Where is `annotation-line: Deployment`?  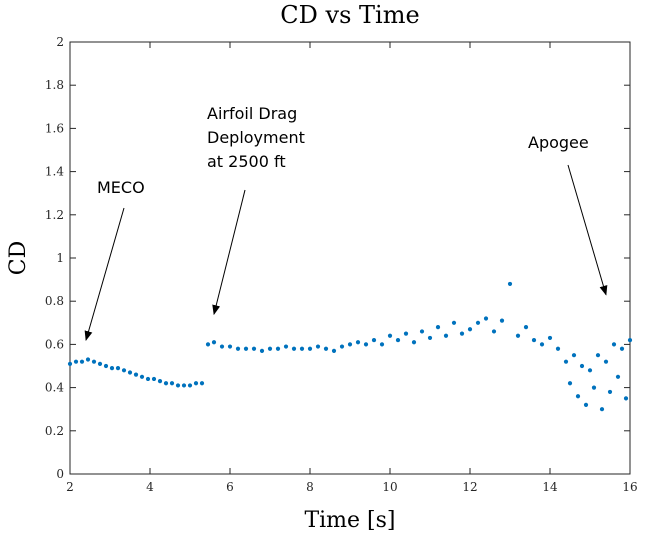
annotation-line: Deployment is located at coordinates (256, 137).